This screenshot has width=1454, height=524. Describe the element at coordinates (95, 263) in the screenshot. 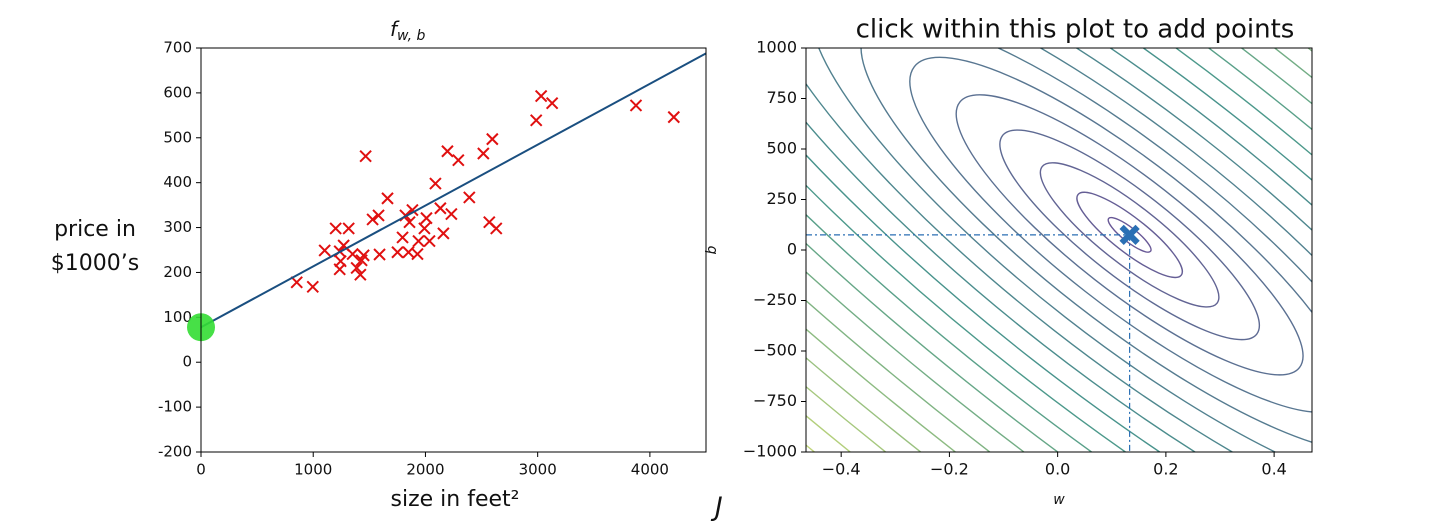

I see `y-axis-label: $1000’s` at that location.